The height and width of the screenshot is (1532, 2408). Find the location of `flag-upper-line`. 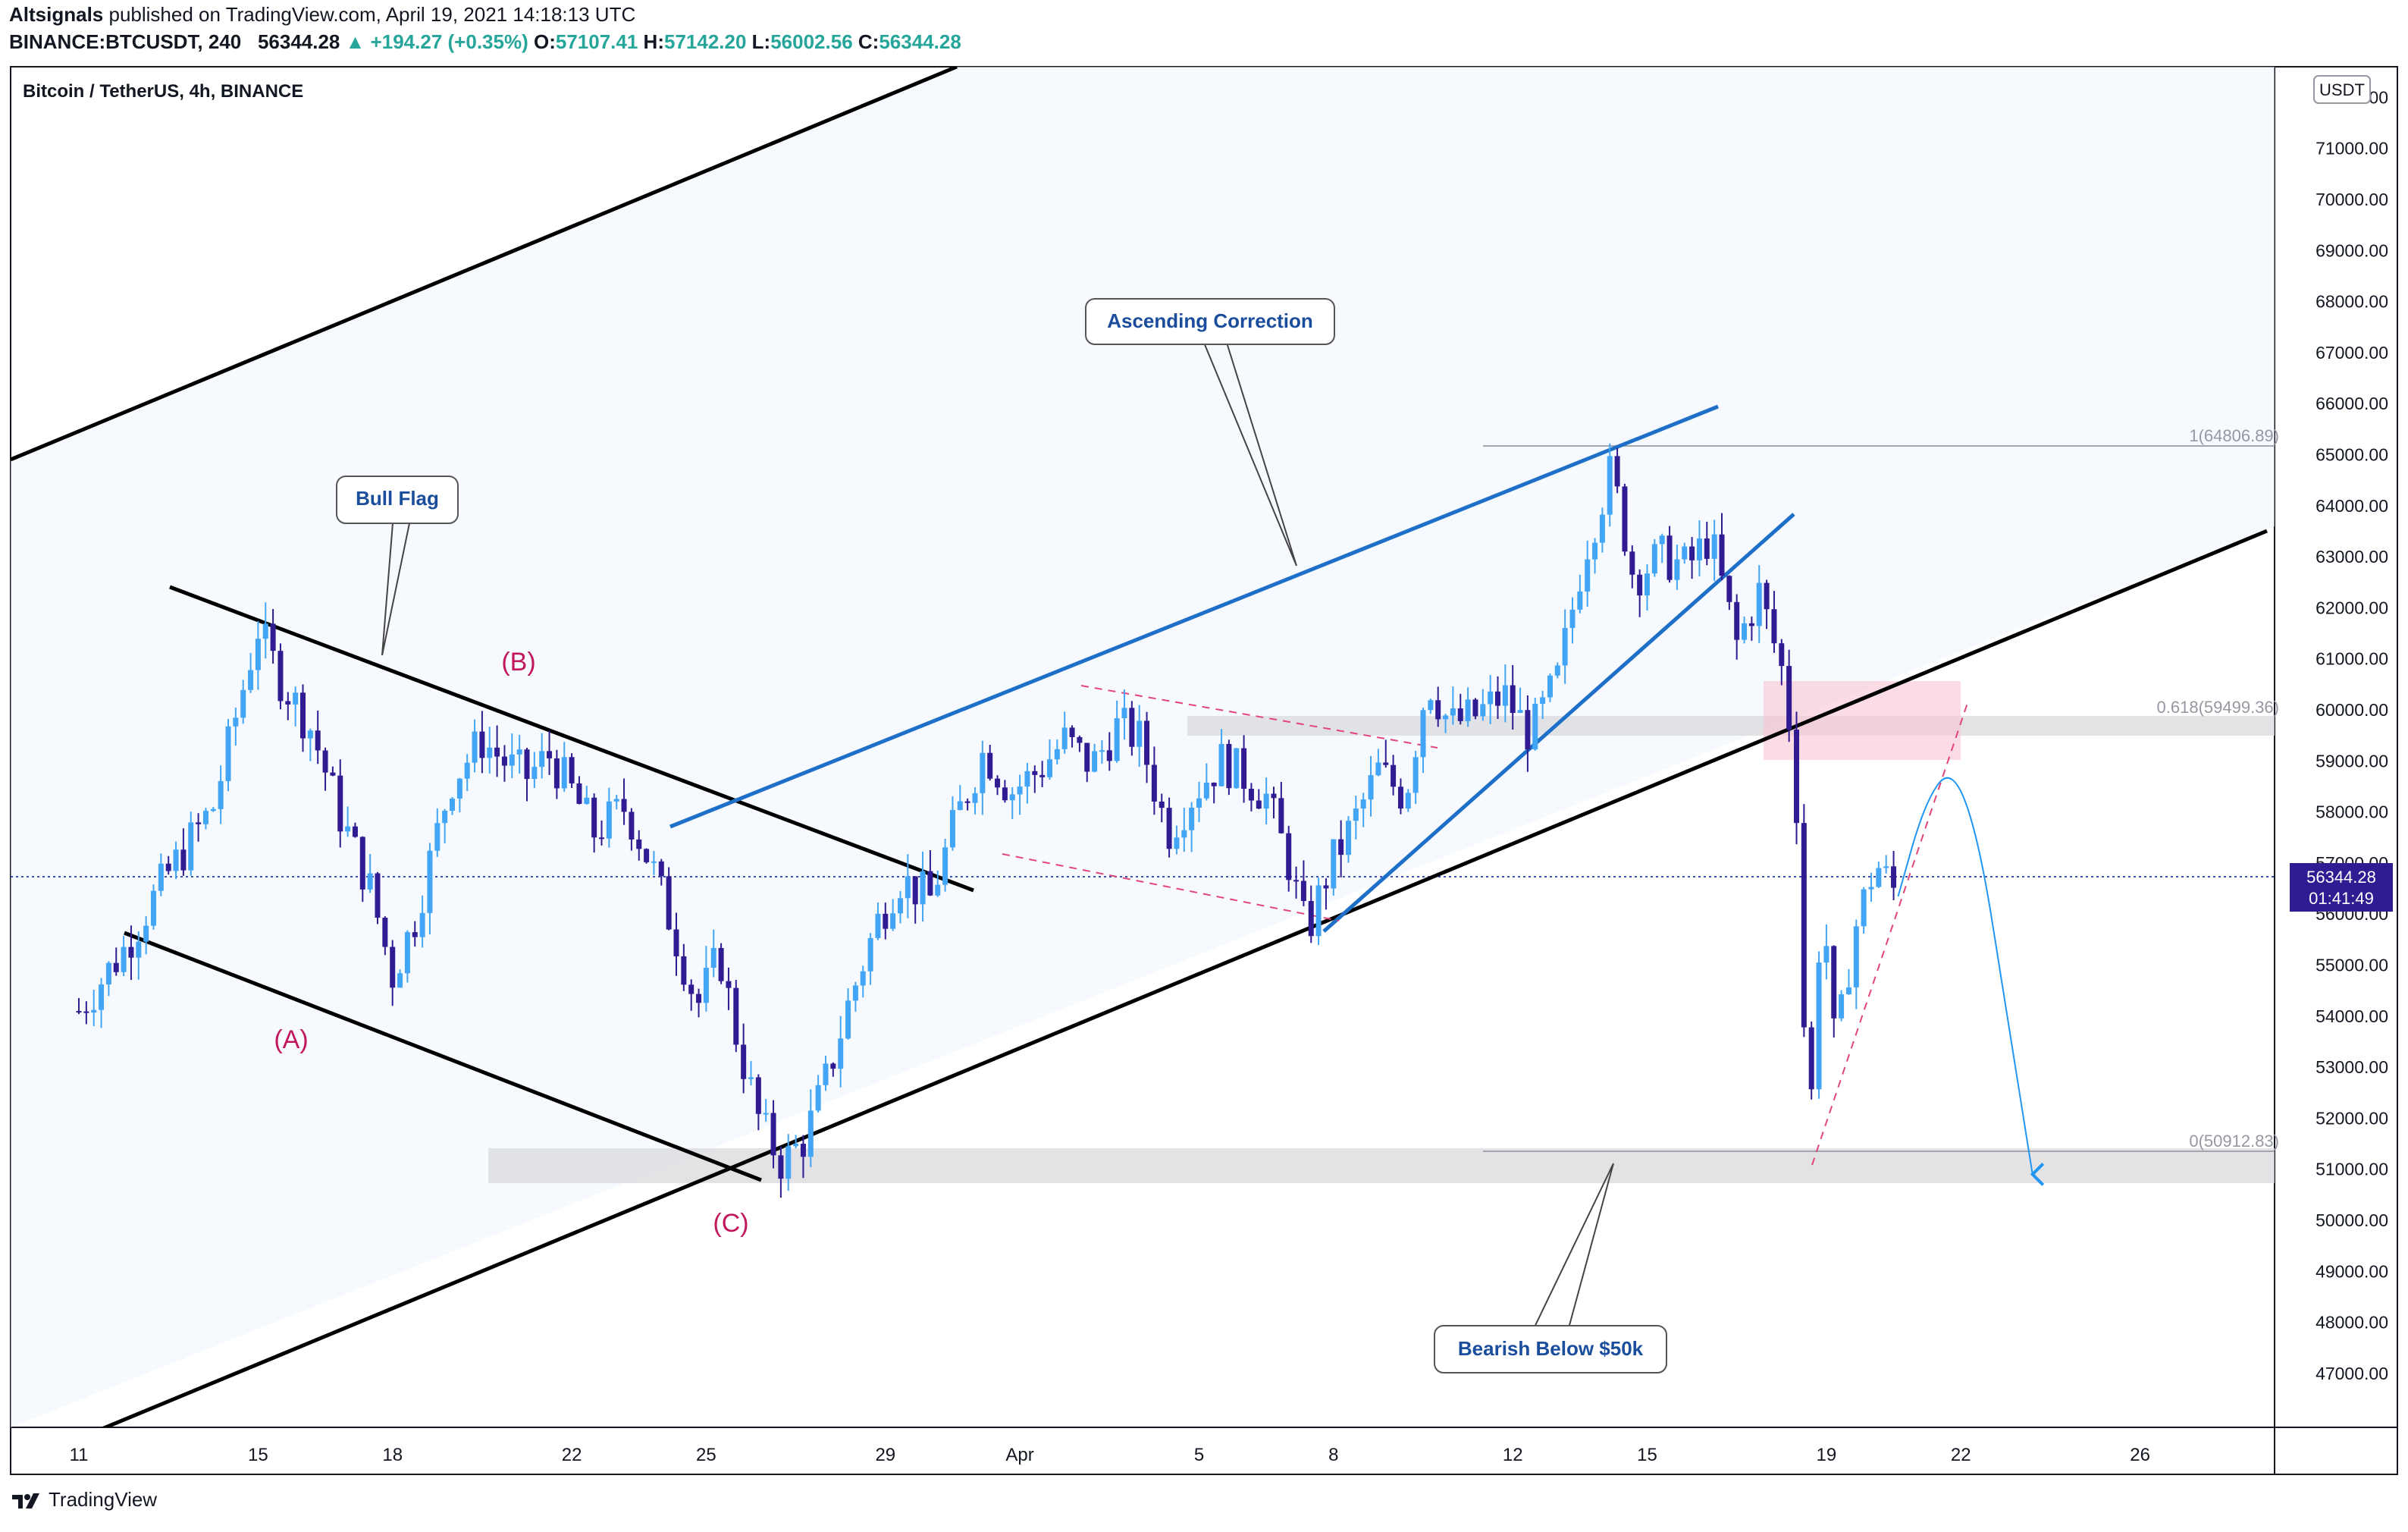

flag-upper-line is located at coordinates (571, 739).